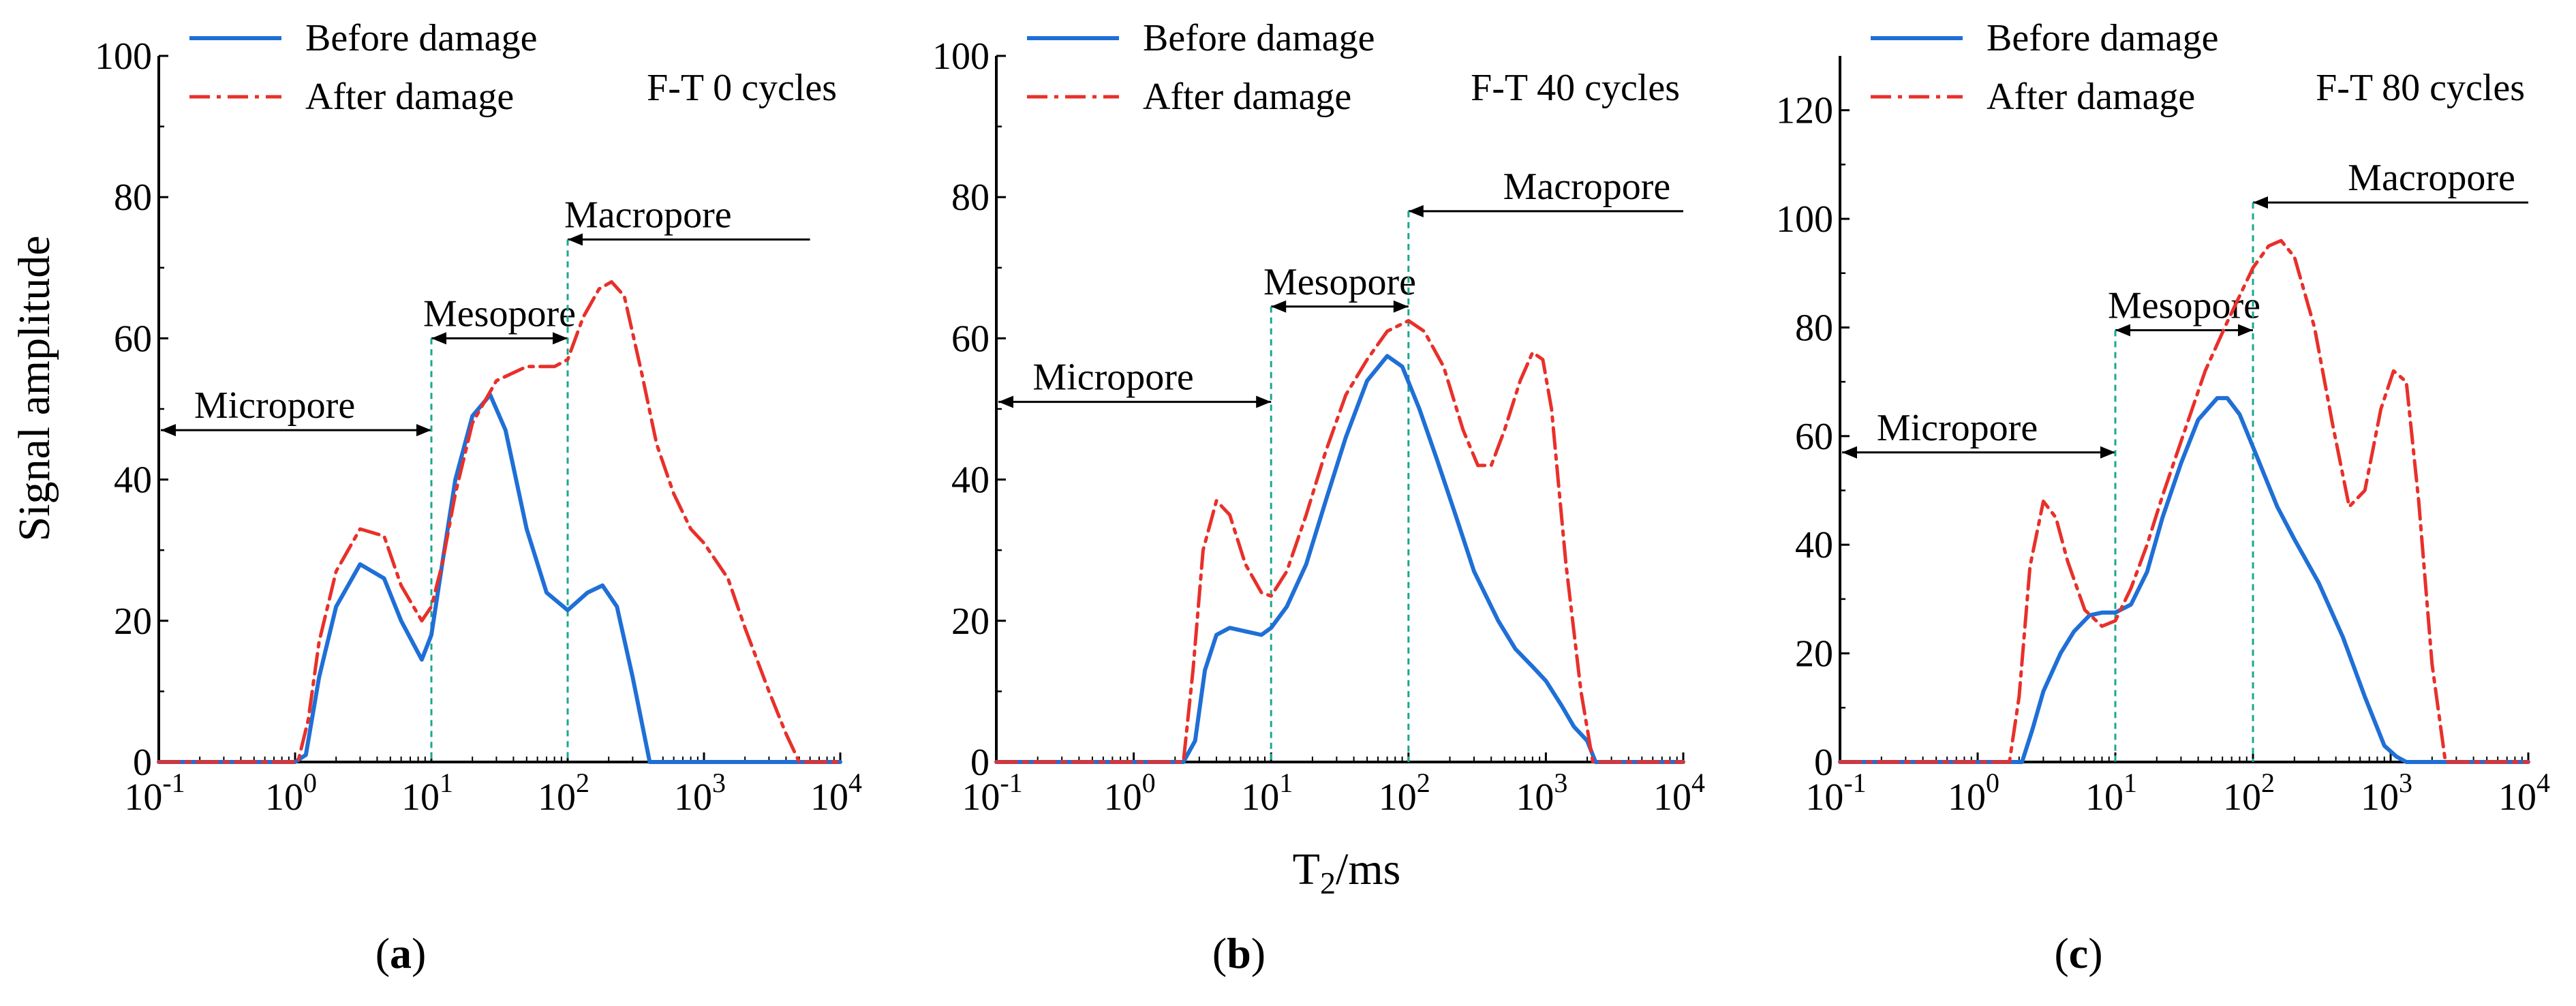 This screenshot has height=1006, width=2576. I want to click on panel-letter: (b), so click(1239, 953).